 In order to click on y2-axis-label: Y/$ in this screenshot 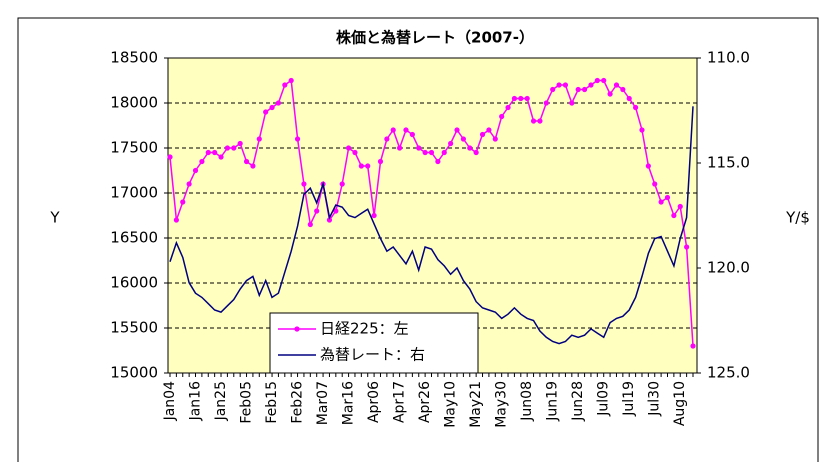, I will do `click(797, 218)`.